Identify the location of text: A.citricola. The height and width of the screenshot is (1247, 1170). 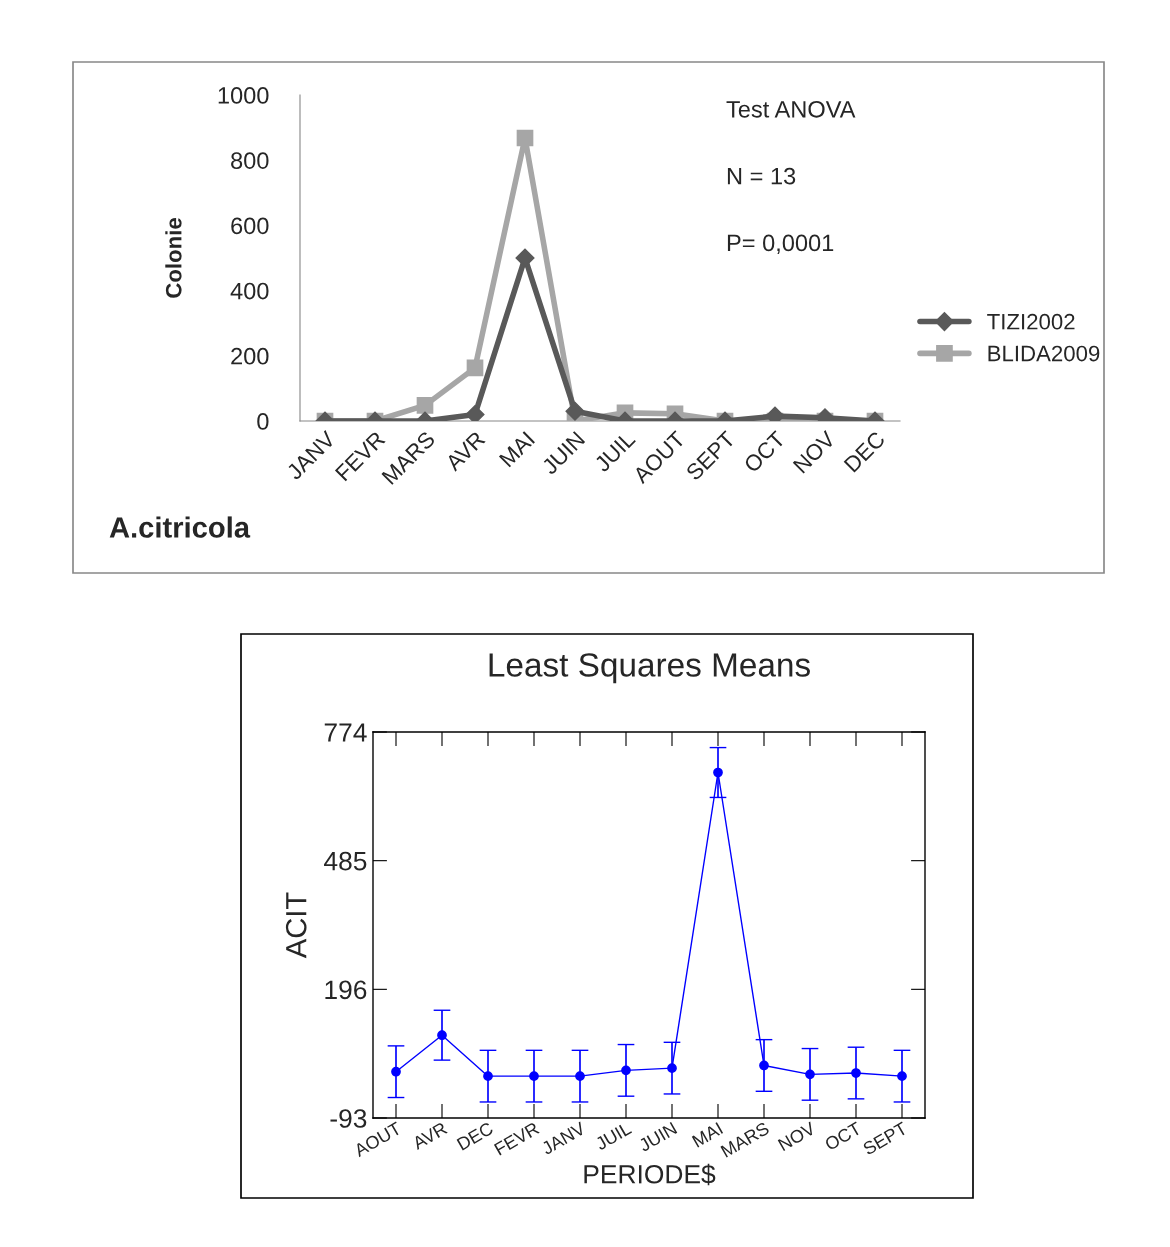
(180, 527).